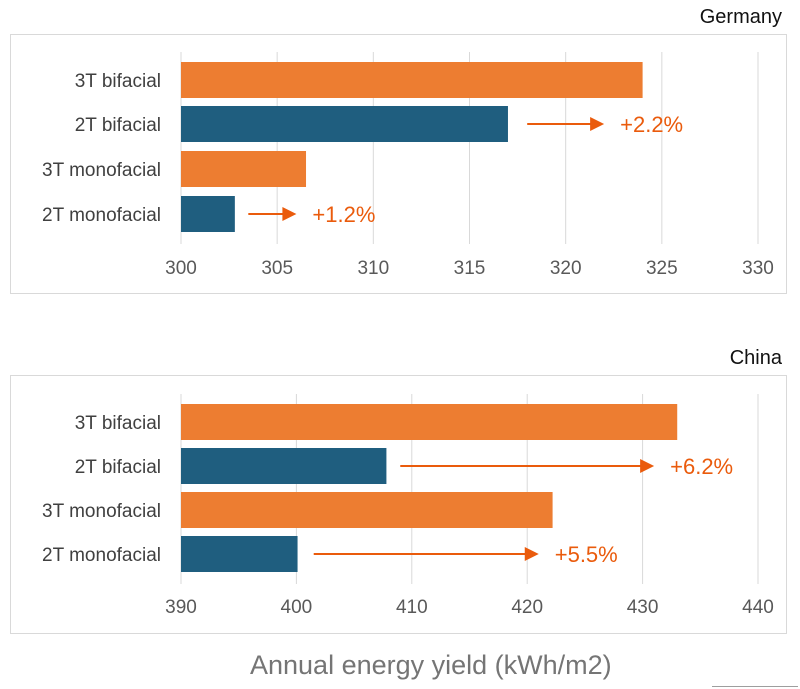 This screenshot has width=800, height=689. I want to click on x-tick-label: 310, so click(373, 268).